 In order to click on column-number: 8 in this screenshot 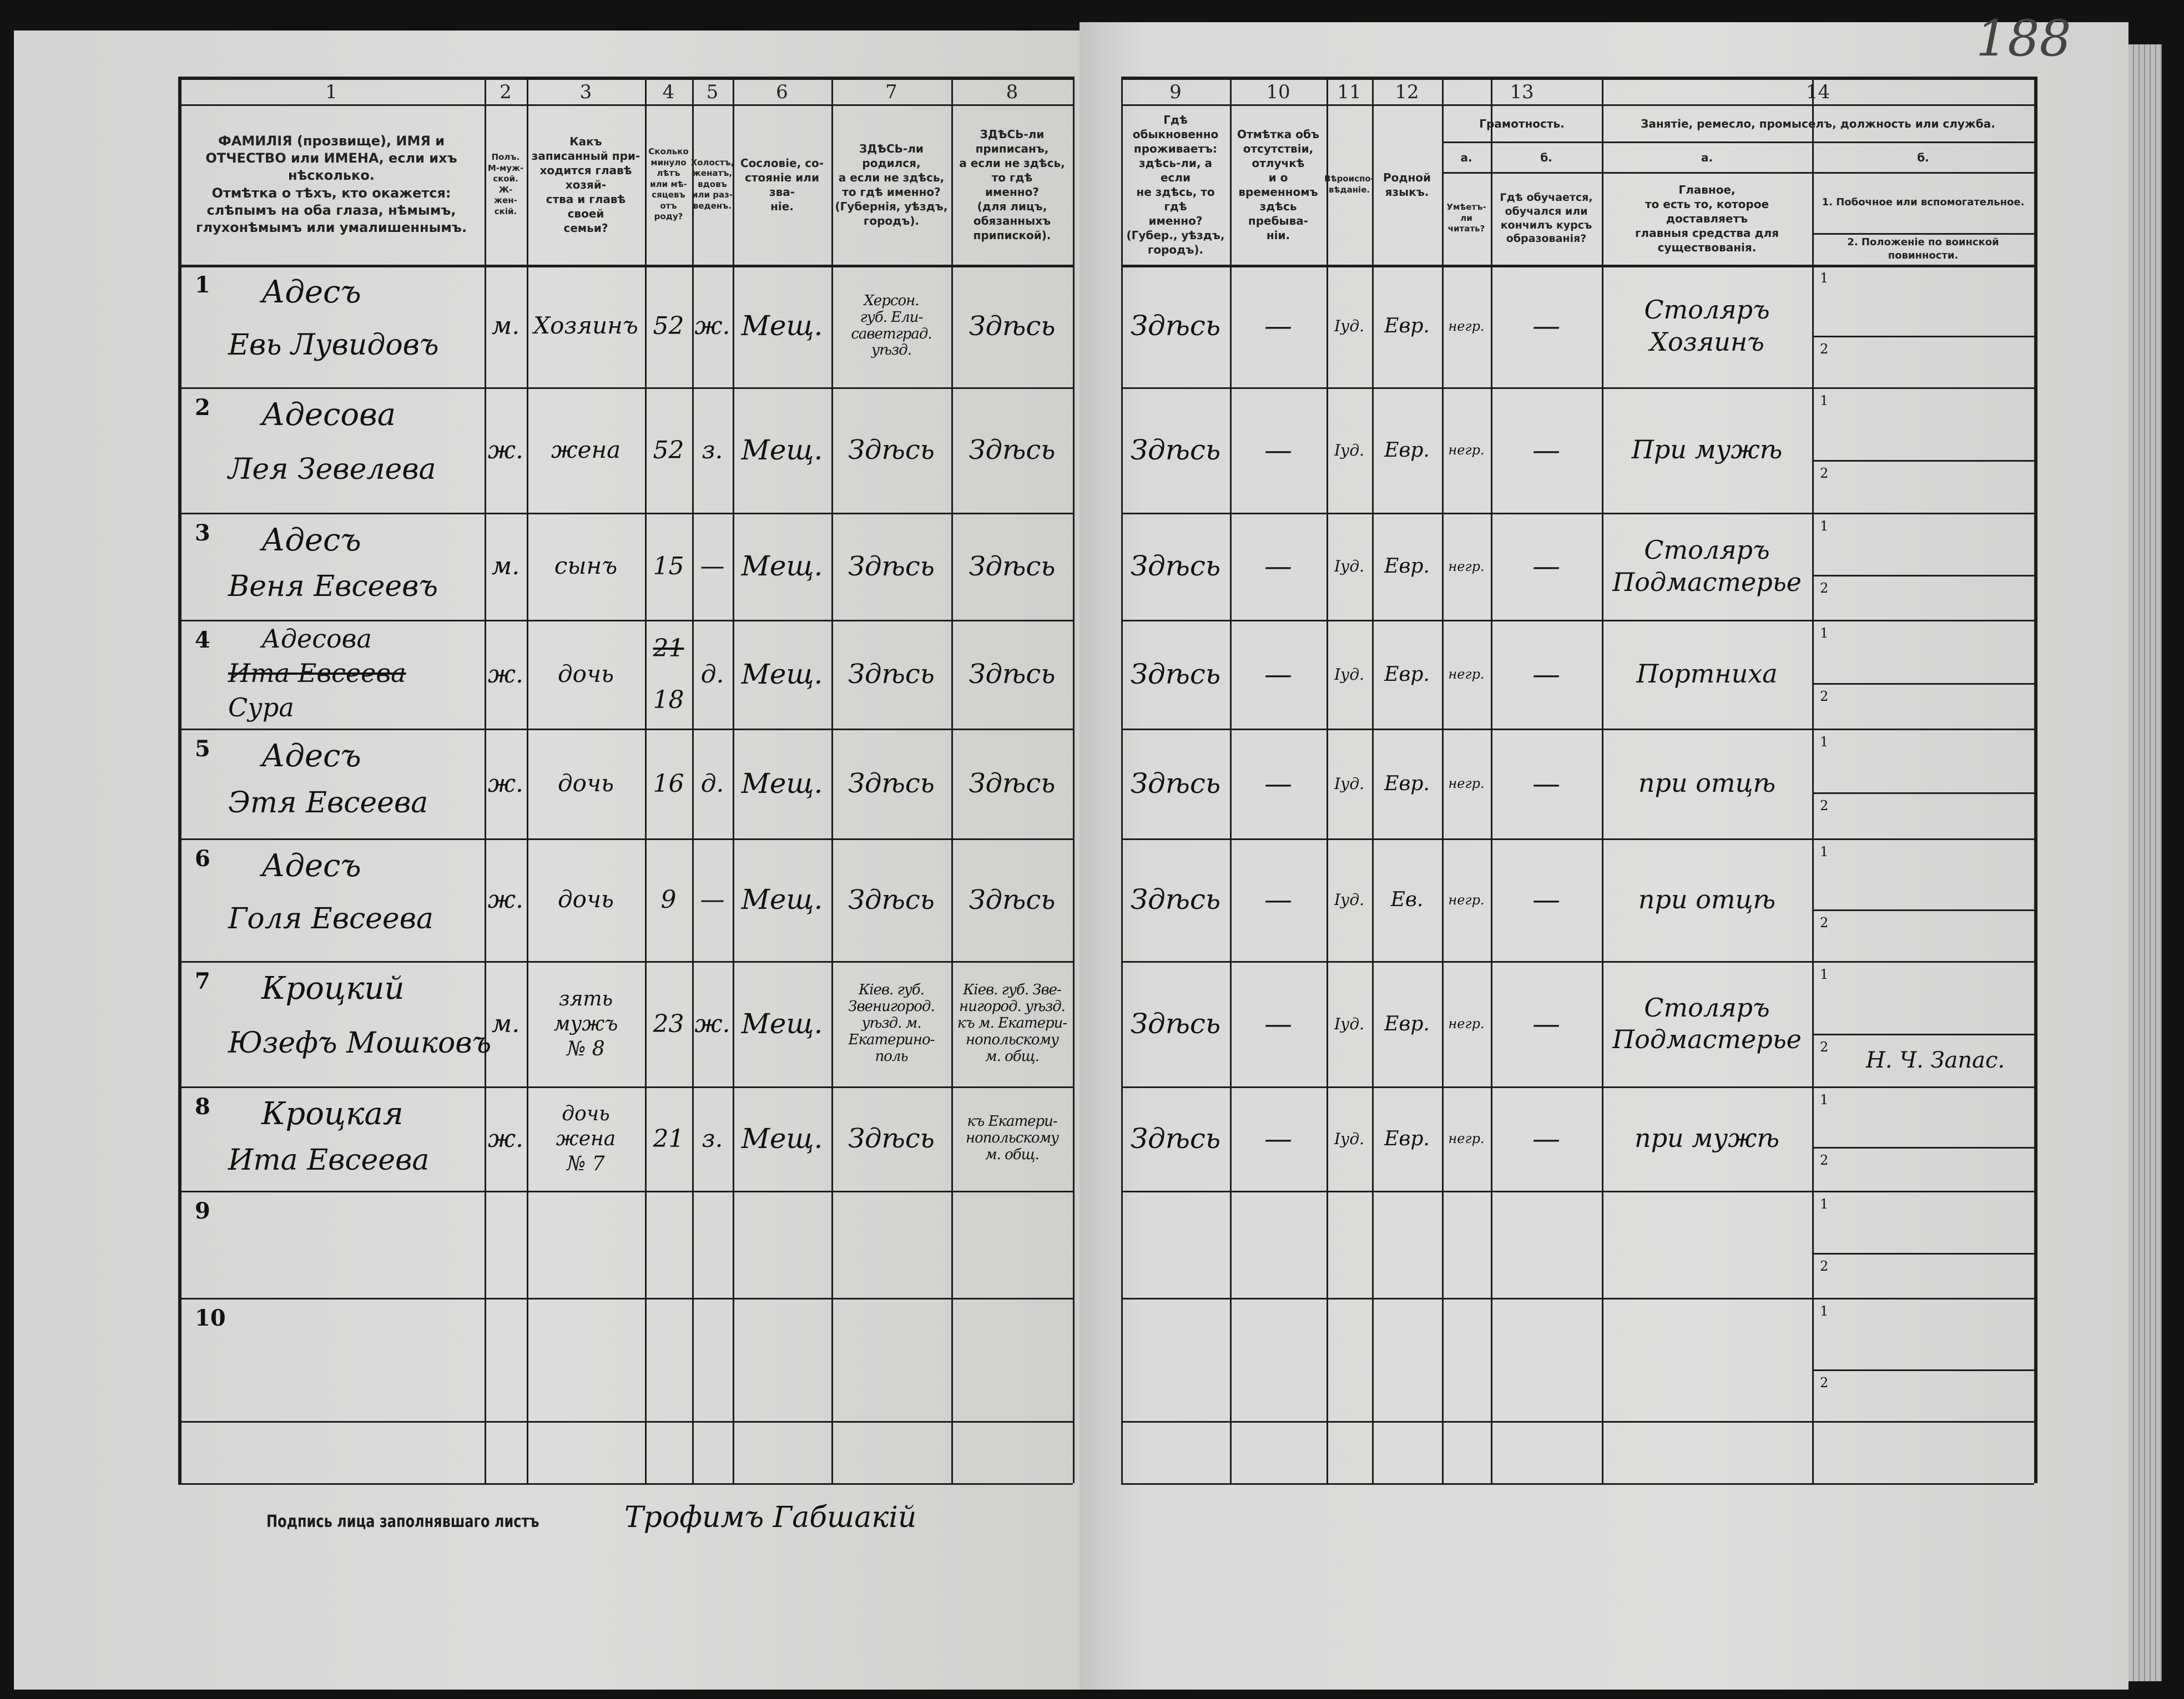, I will do `click(1012, 92)`.